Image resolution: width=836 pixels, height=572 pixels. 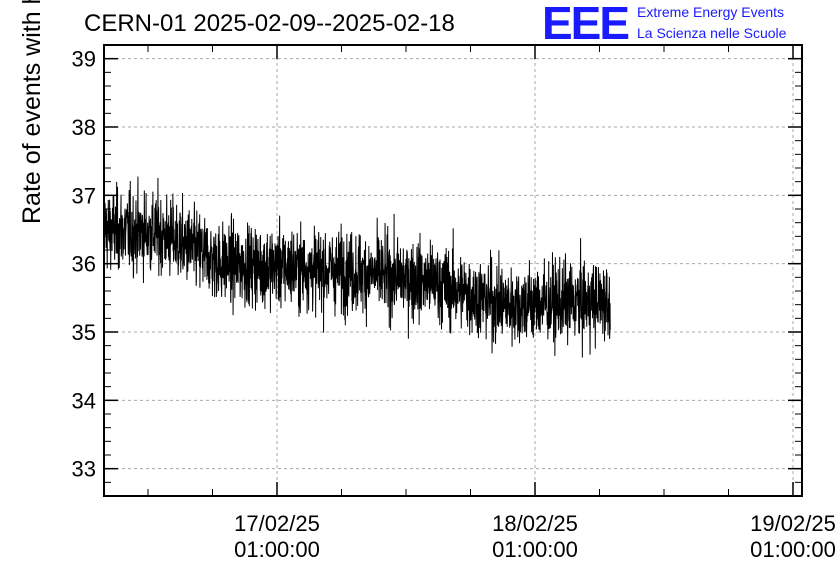 I want to click on y-tick-label: 35, so click(x=84, y=332).